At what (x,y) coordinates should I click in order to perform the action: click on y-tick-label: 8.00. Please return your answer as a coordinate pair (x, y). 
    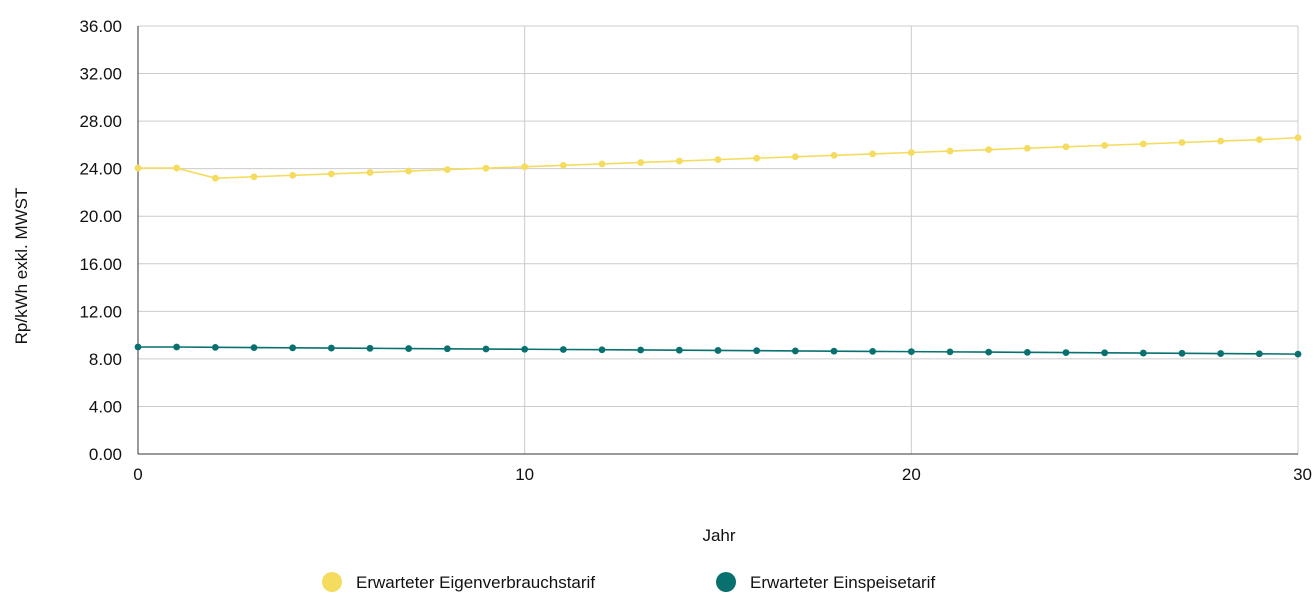
    Looking at the image, I should click on (105, 359).